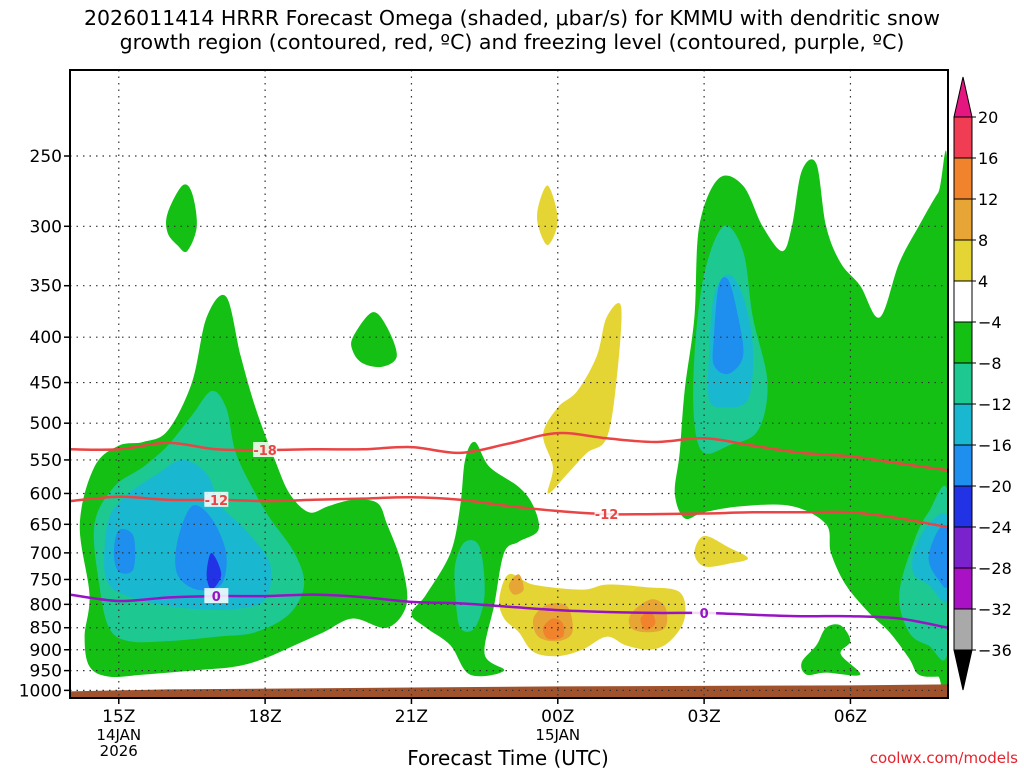 This screenshot has height=768, width=1024. What do you see at coordinates (557, 735) in the screenshot?
I see `x-tick-sublabel-00Z: 15JAN` at bounding box center [557, 735].